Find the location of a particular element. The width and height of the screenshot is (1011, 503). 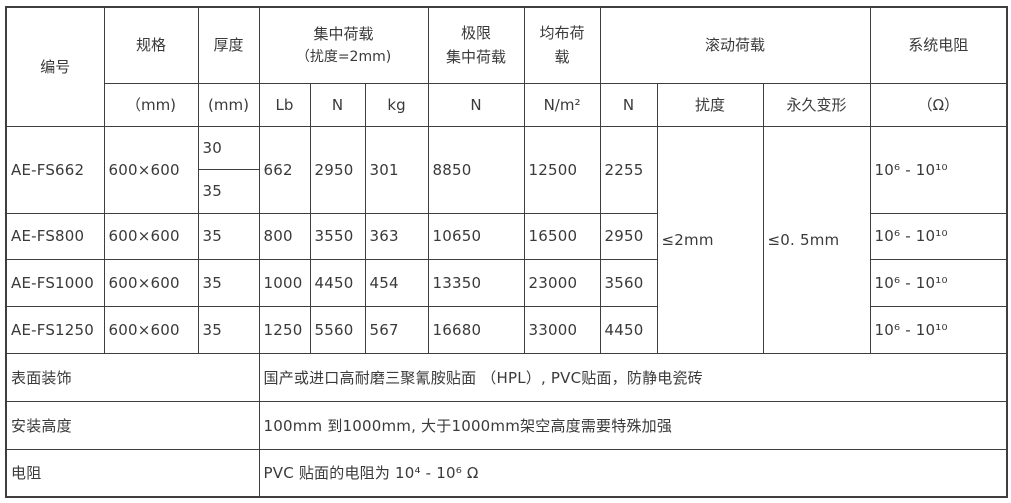

cell-ultimate: 16680 is located at coordinates (476, 329).